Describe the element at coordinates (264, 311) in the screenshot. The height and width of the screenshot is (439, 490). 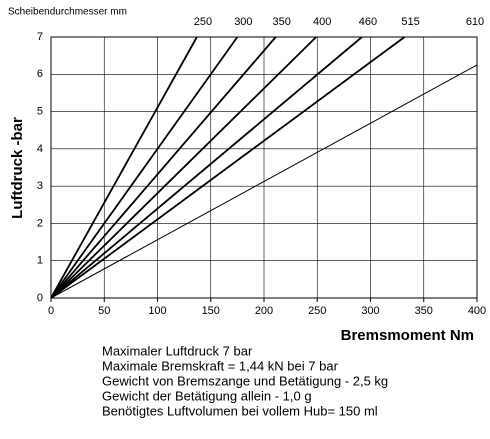
I see `x-tick-label: 200` at that location.